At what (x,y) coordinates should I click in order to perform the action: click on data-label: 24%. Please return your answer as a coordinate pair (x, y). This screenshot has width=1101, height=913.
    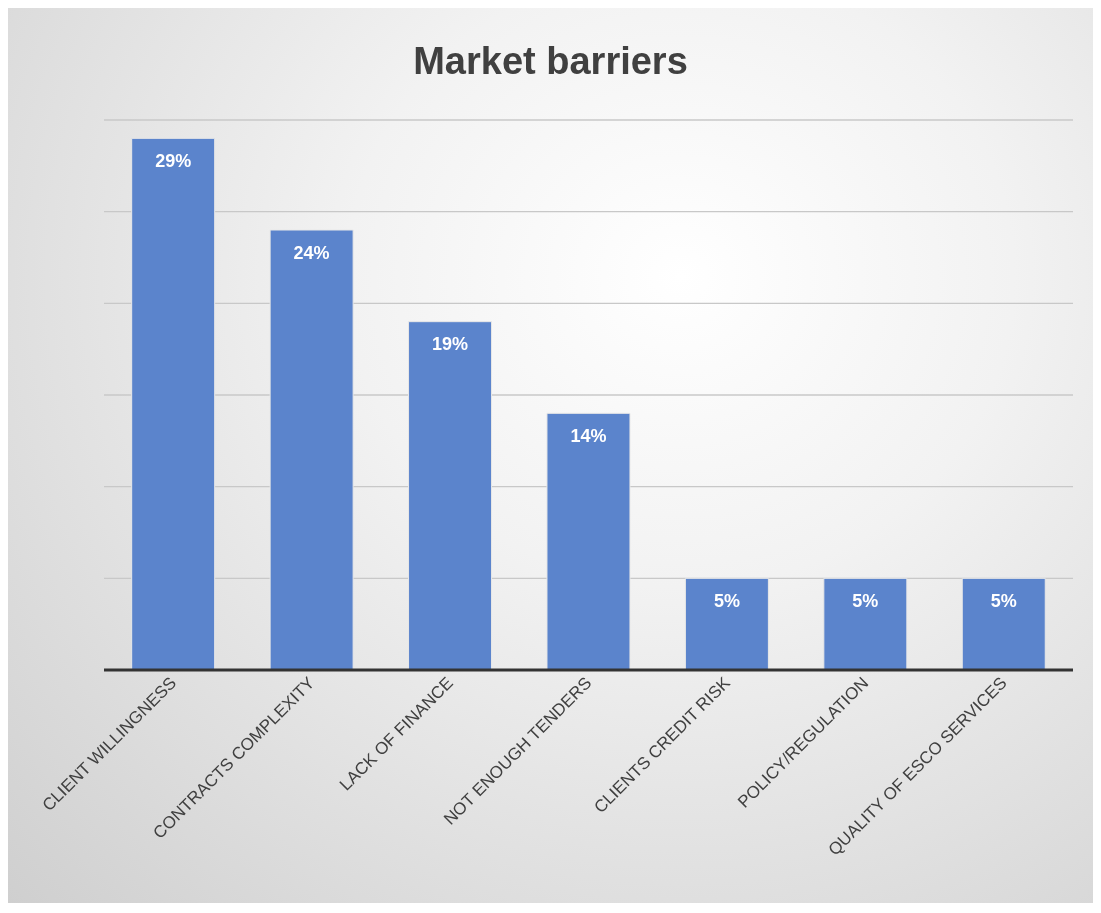
    Looking at the image, I should click on (311, 252).